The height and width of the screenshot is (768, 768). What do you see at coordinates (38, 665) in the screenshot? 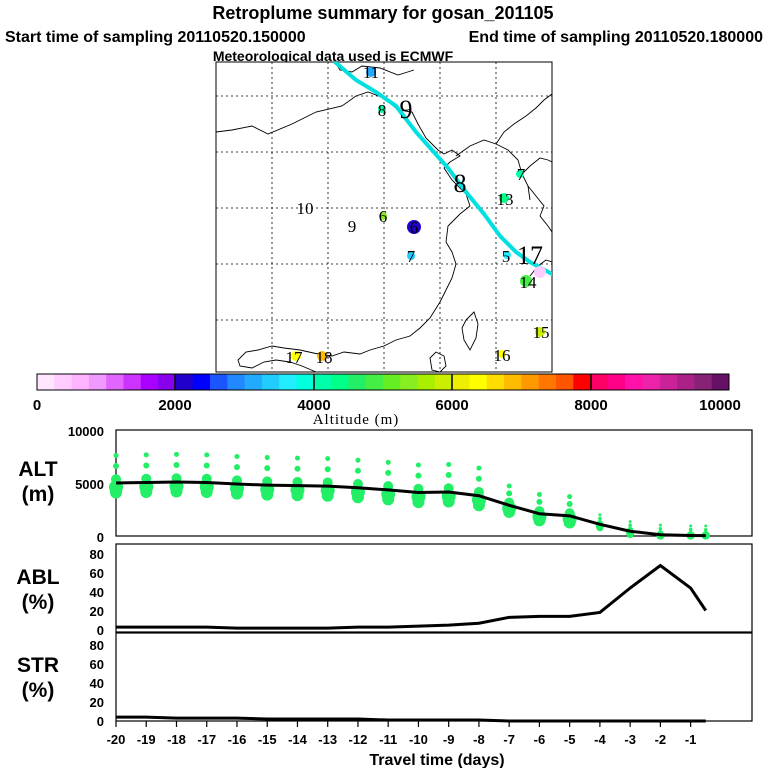
I see `str-label-line1: STR` at bounding box center [38, 665].